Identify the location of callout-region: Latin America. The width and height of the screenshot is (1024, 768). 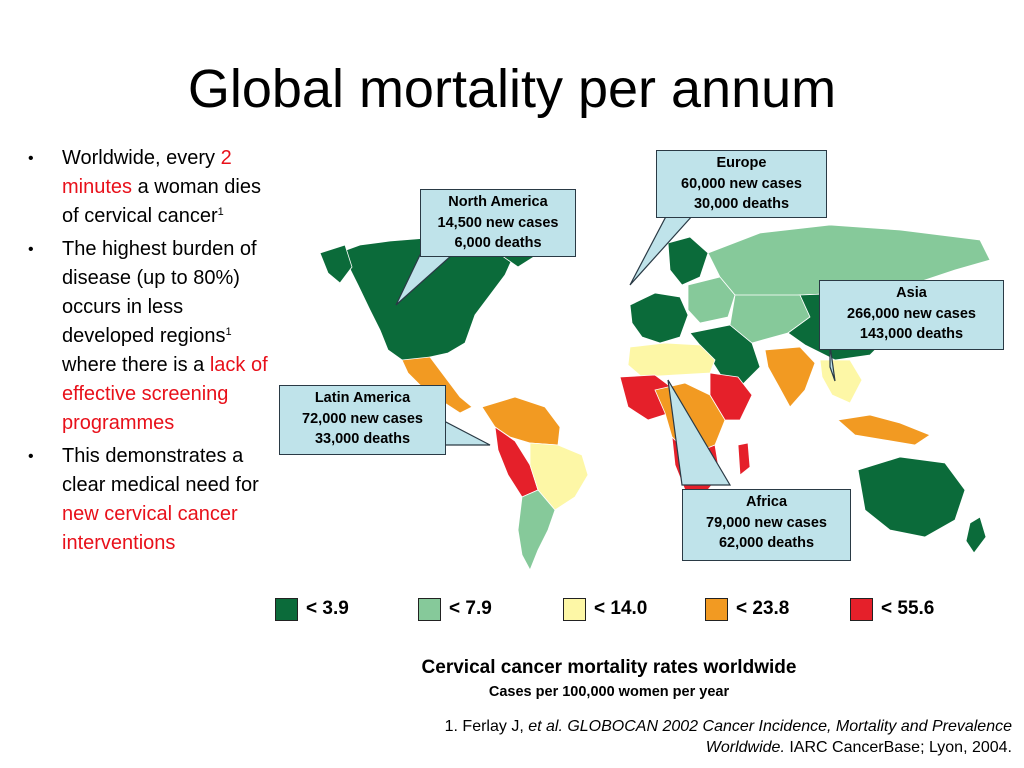
(362, 398).